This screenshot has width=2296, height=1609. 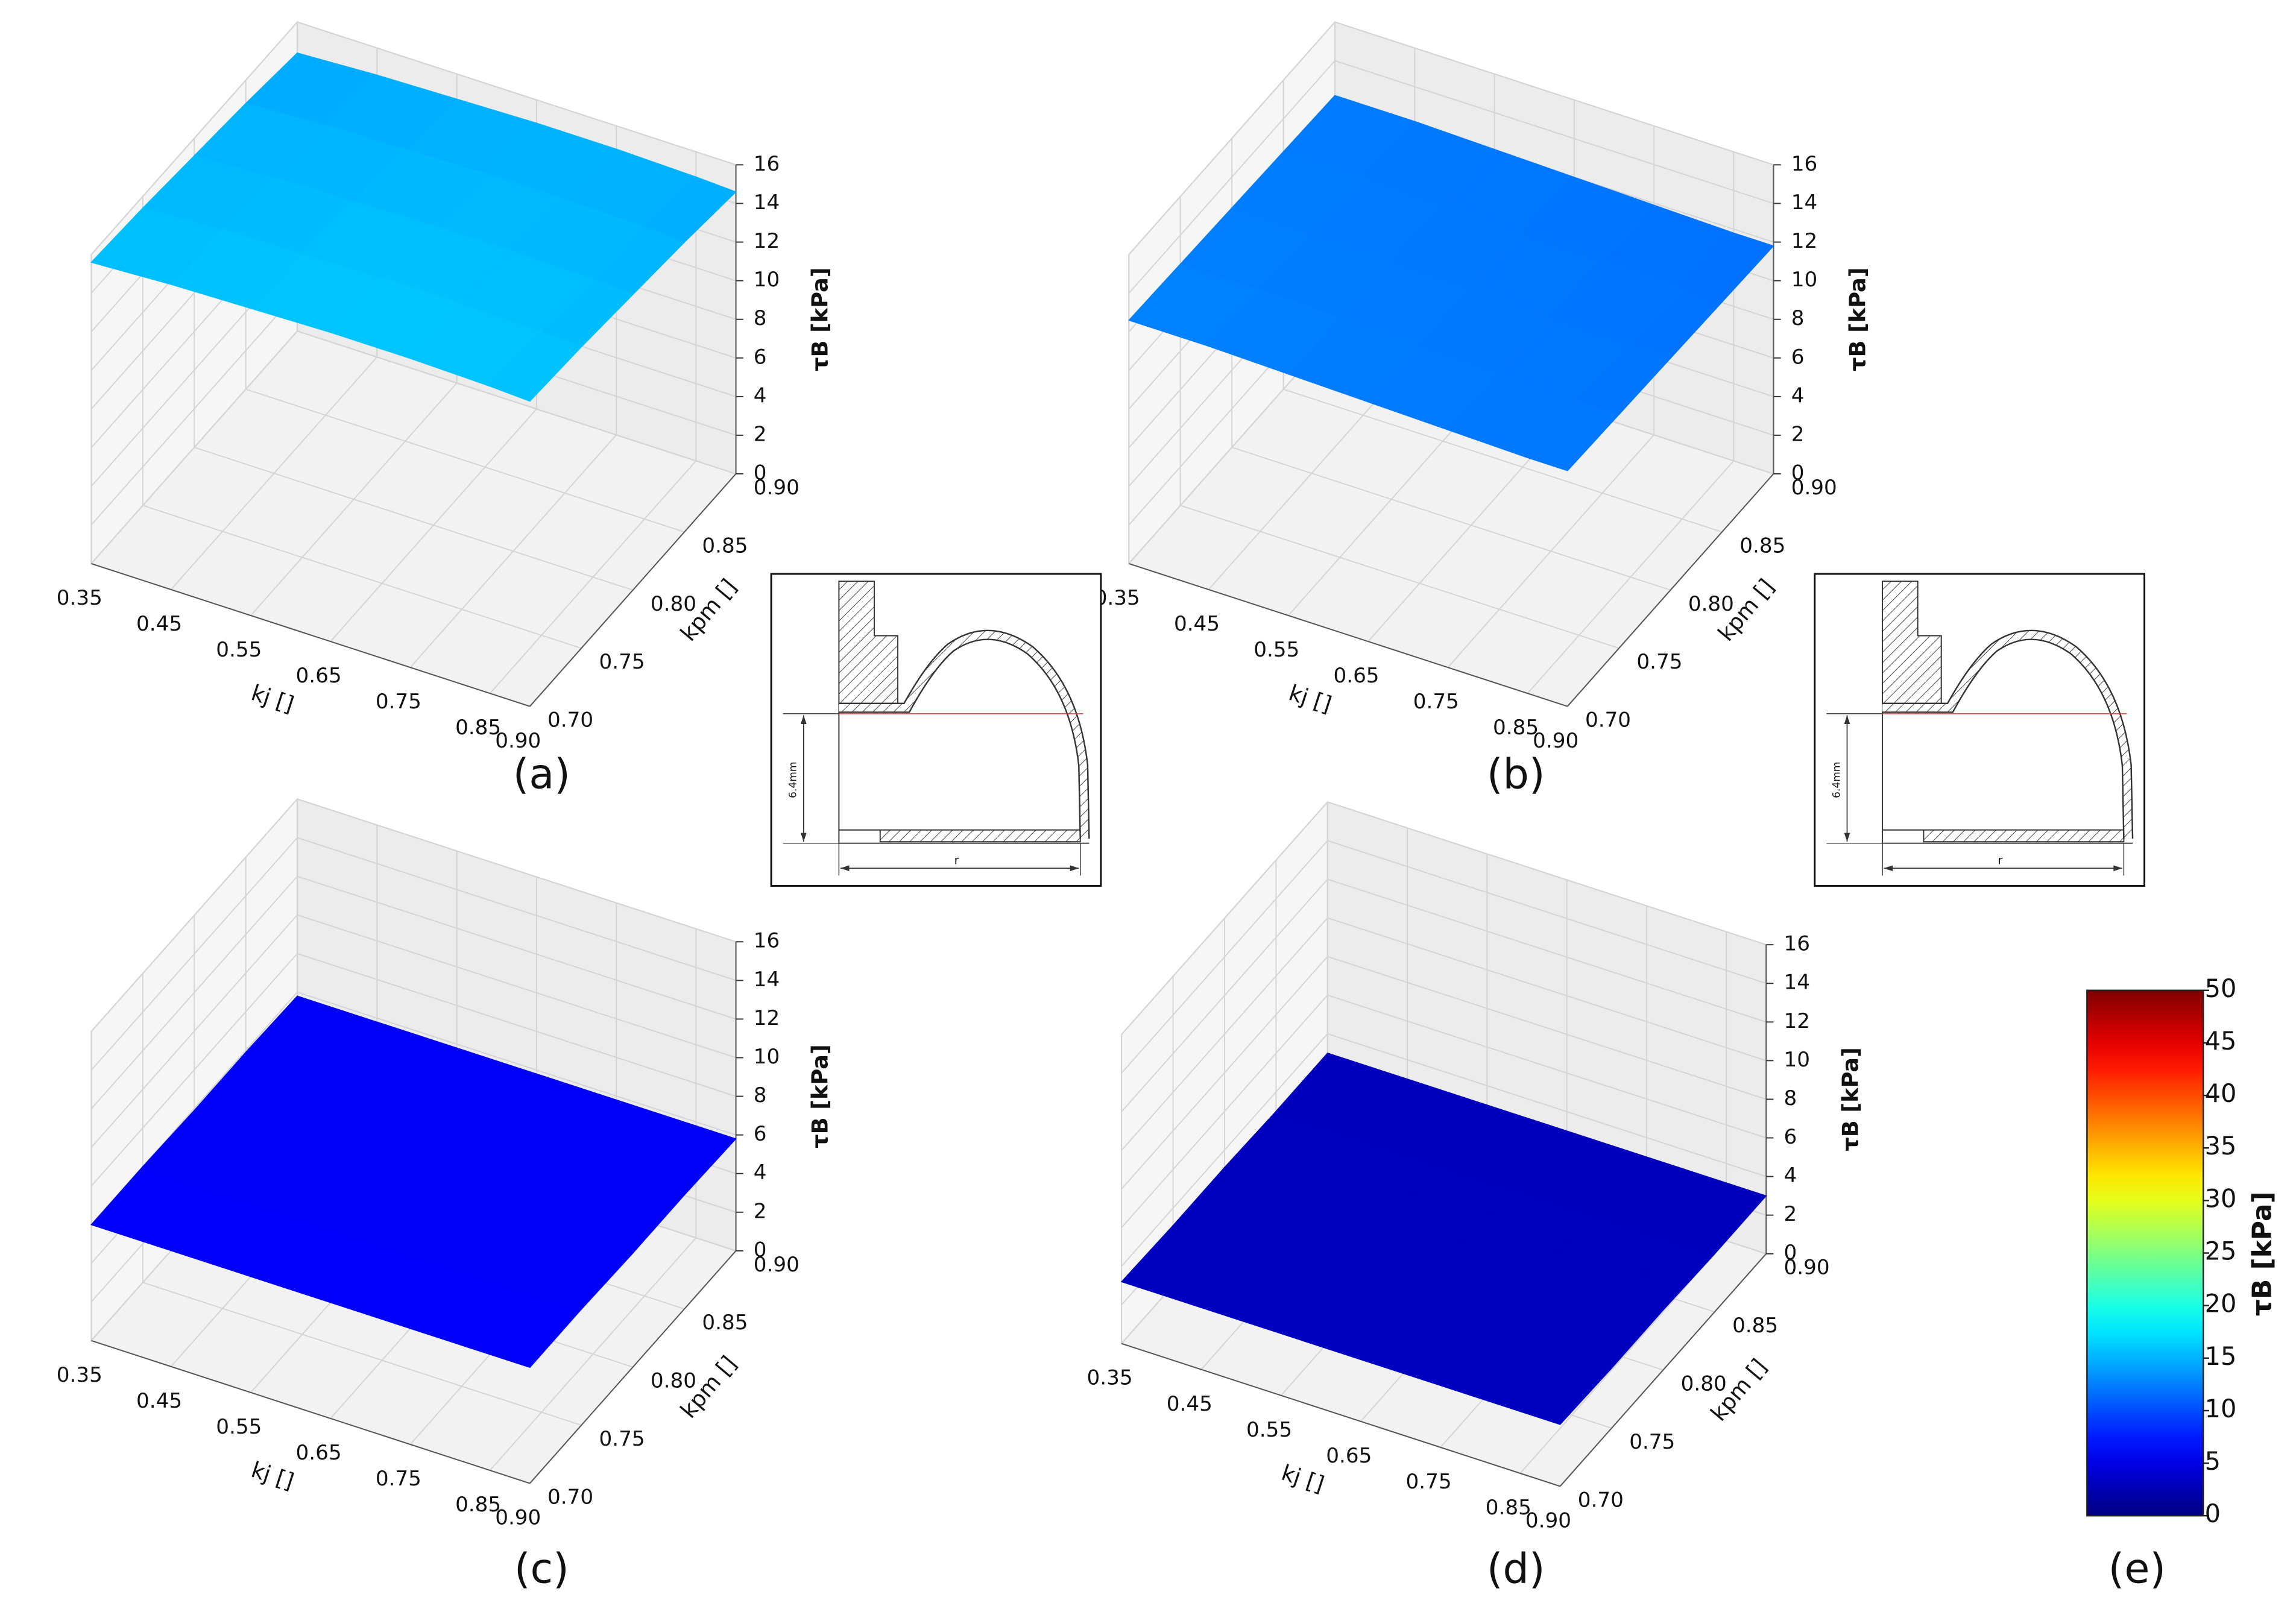 I want to click on colorbar-tick-label: 25, so click(x=2221, y=1251).